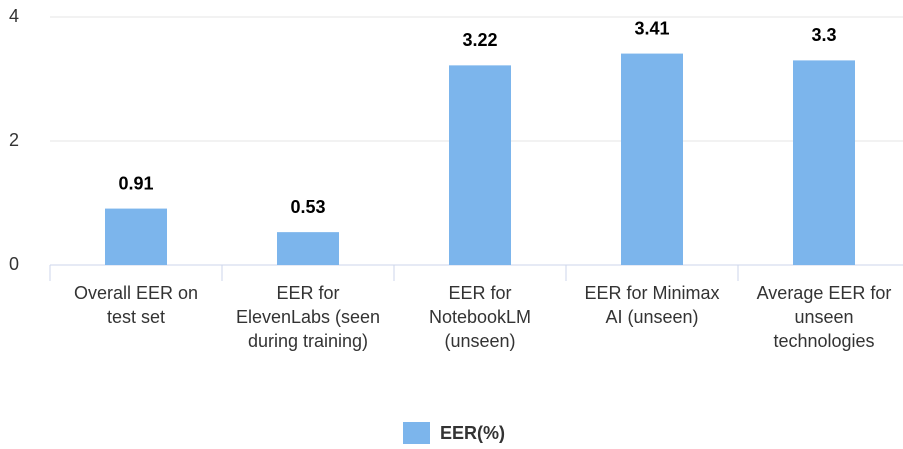  What do you see at coordinates (14, 264) in the screenshot?
I see `y-tick-label: 0` at bounding box center [14, 264].